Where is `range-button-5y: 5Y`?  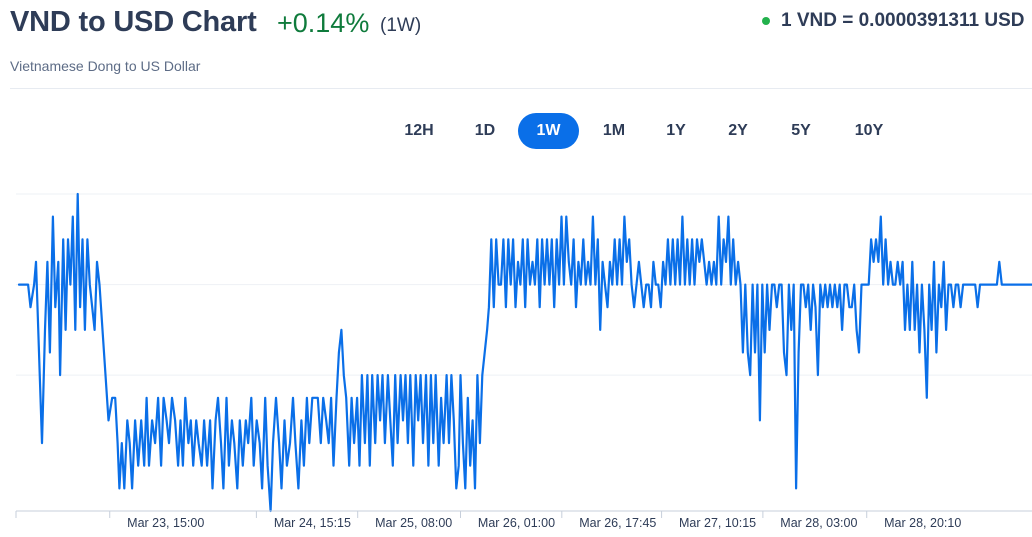
range-button-5y: 5Y is located at coordinates (801, 130).